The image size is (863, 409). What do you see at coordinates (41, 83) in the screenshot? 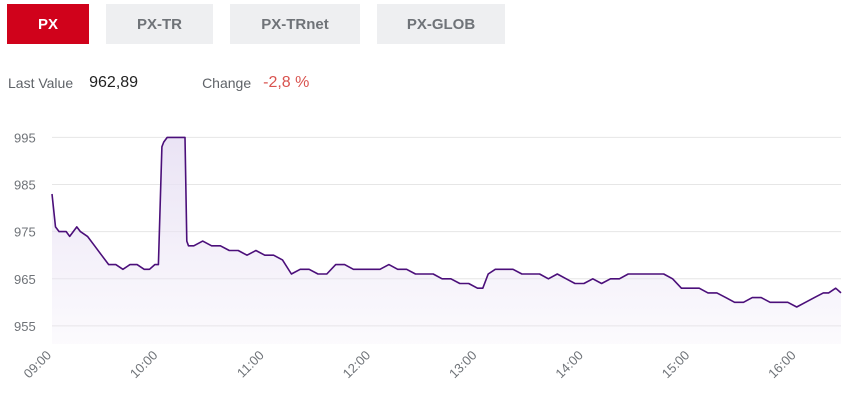
I see `last-value-label: Last Value` at bounding box center [41, 83].